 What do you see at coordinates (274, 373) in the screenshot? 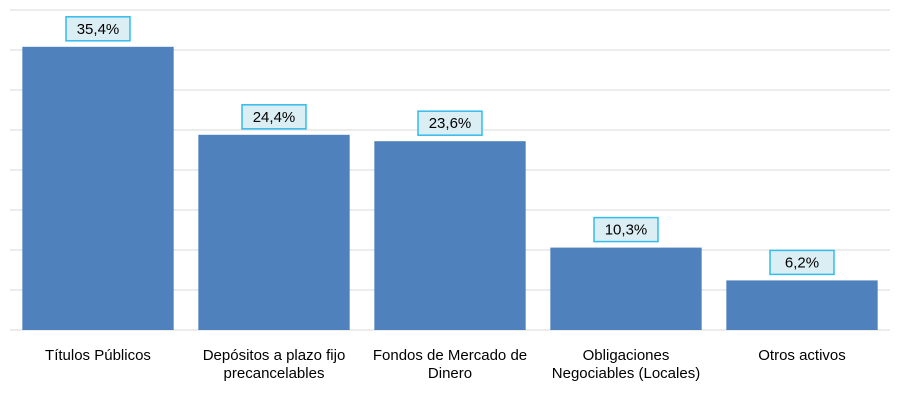
I see `label-line: precancelables` at bounding box center [274, 373].